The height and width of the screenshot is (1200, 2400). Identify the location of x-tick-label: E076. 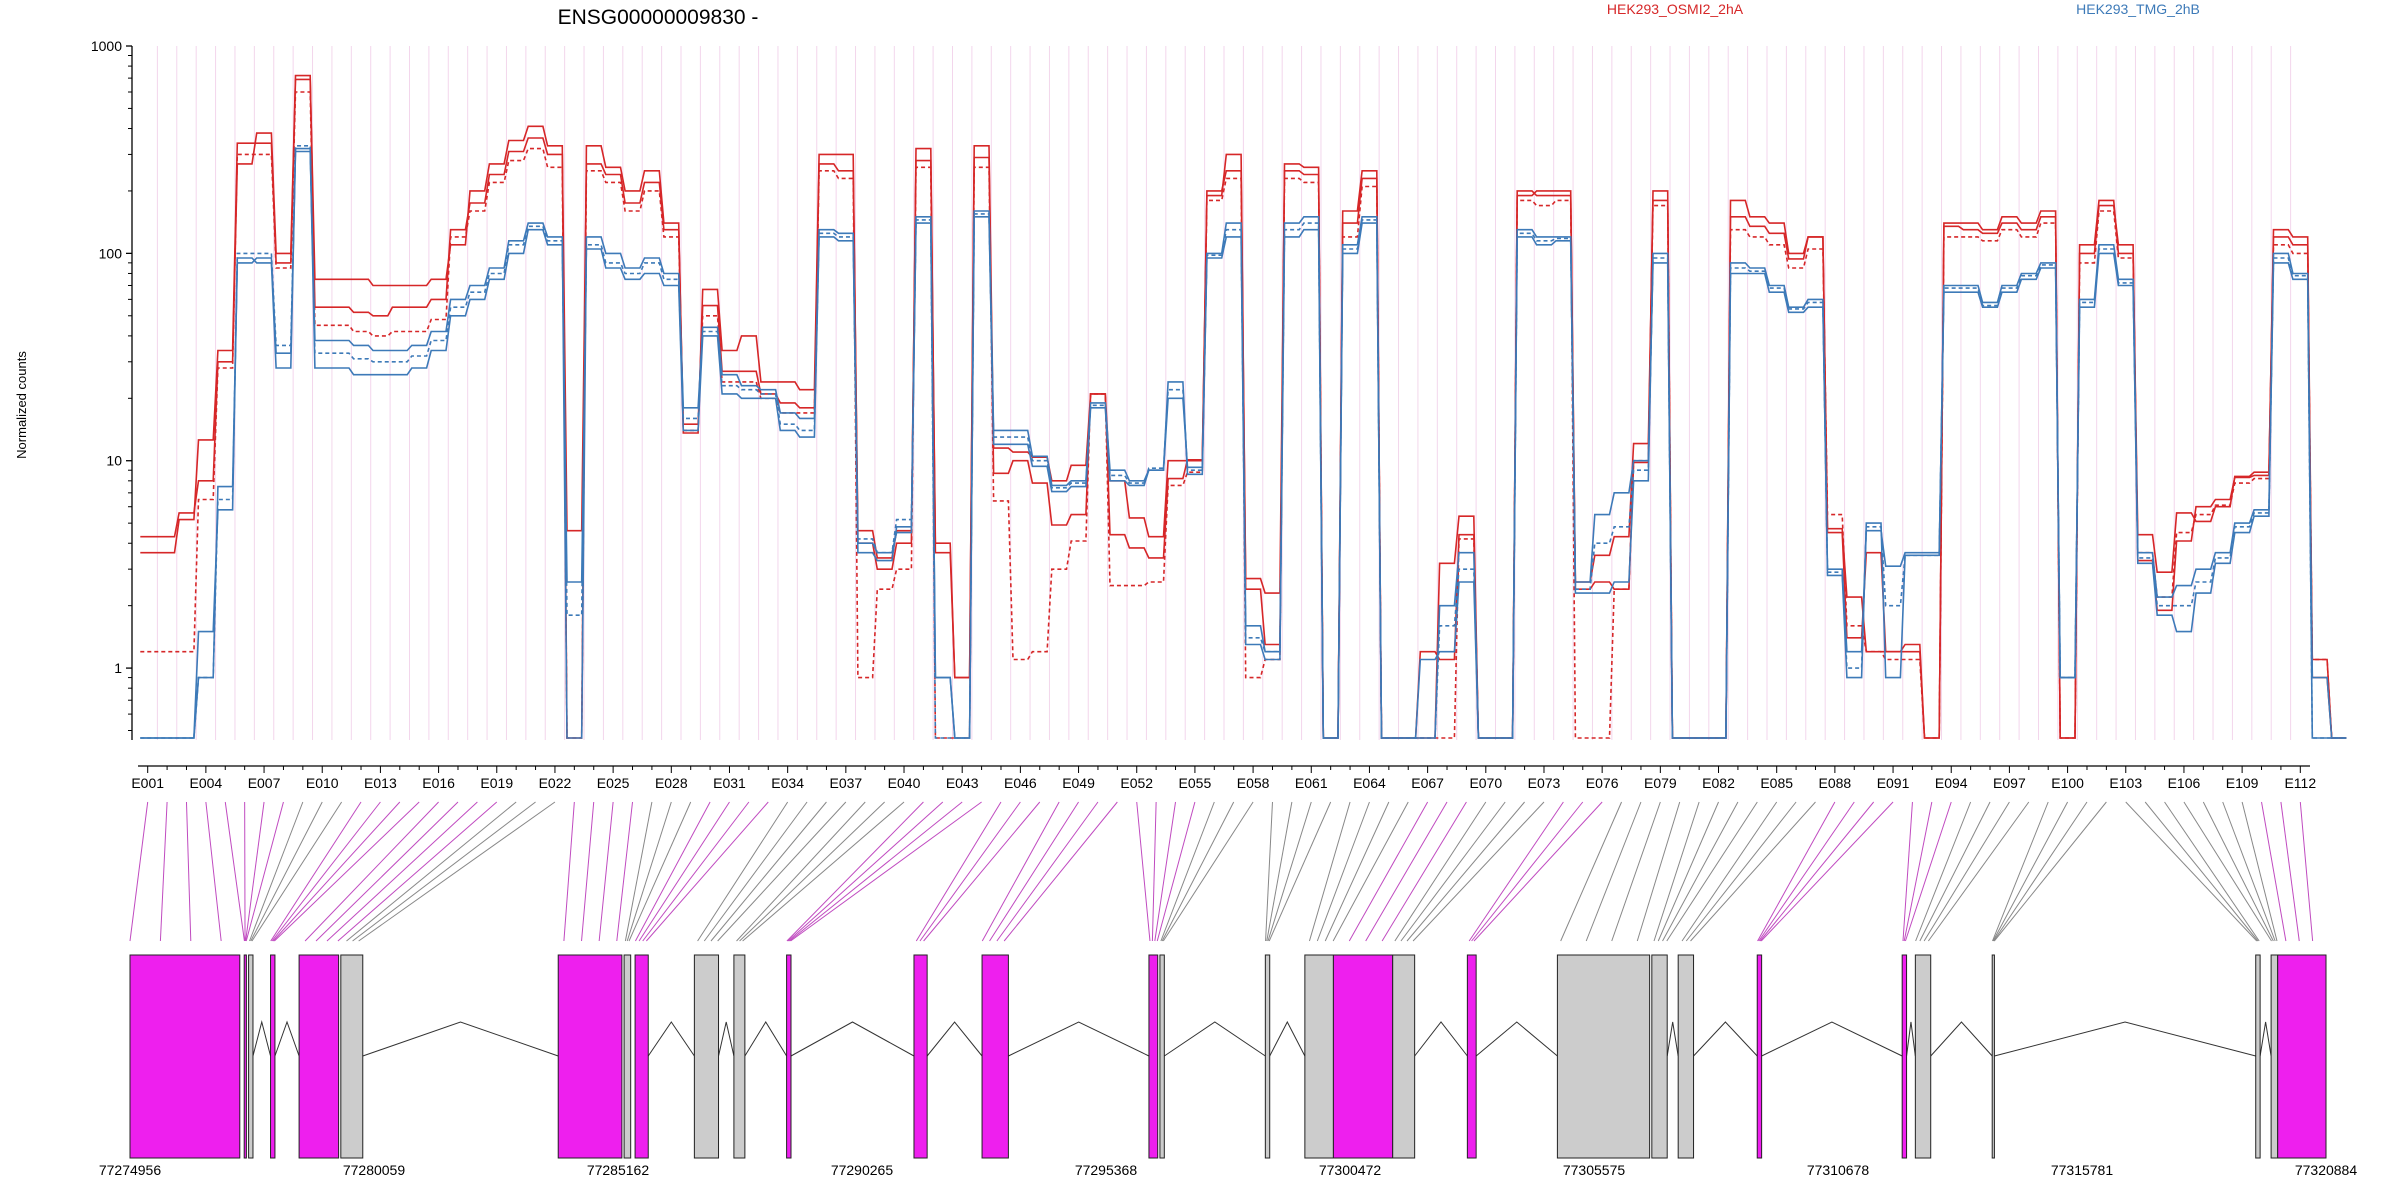
(1602, 783).